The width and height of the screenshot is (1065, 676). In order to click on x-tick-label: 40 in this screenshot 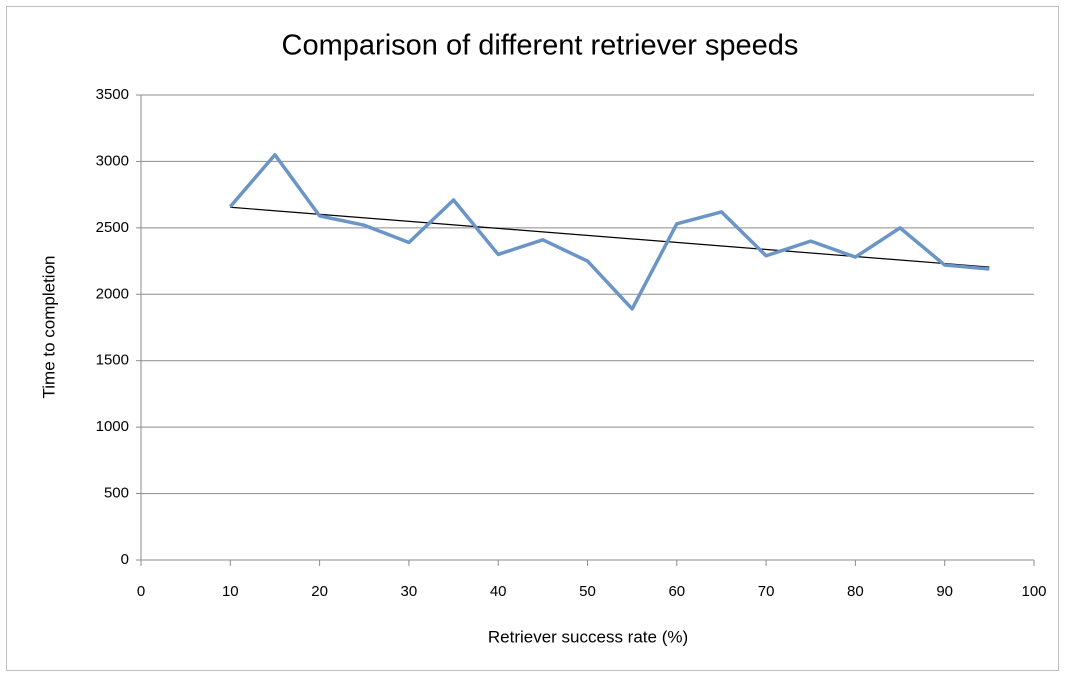, I will do `click(498, 591)`.